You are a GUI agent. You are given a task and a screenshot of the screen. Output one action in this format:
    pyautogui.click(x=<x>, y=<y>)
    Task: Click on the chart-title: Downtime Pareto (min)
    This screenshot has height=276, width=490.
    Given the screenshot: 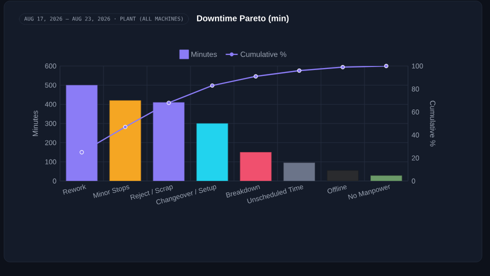 What is the action you would take?
    pyautogui.click(x=243, y=19)
    